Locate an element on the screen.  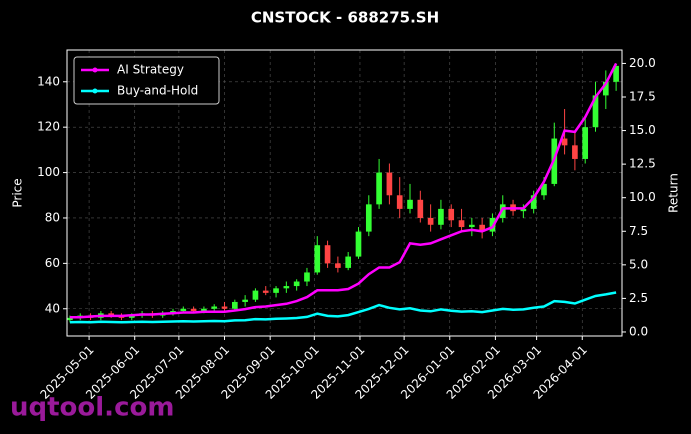
legend: AI Strategy Buy-and-Hold is located at coordinates (146, 80).